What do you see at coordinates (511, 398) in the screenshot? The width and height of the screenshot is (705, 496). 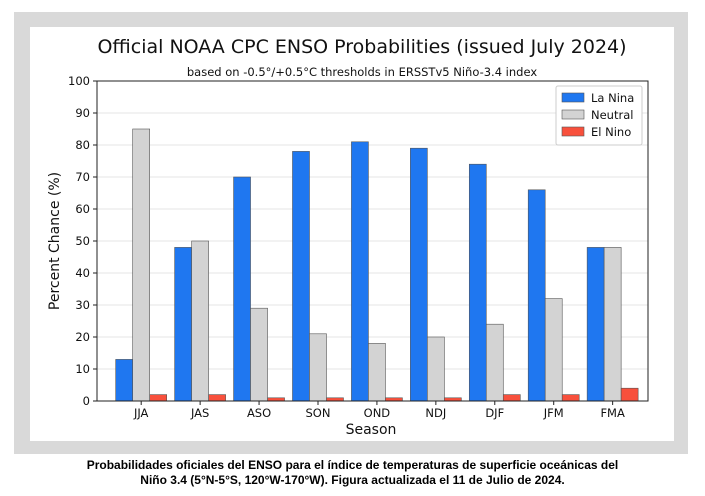 I see `bar-el-nino-djf` at bounding box center [511, 398].